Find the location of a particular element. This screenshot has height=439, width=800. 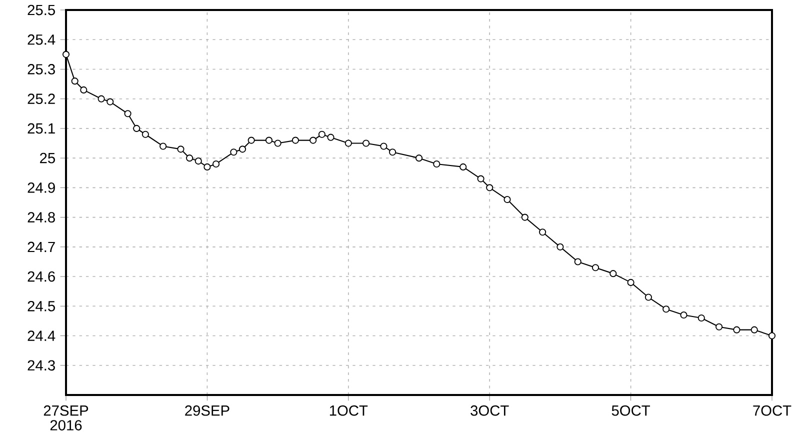

y-tick-label: 24.4 is located at coordinates (42, 335).